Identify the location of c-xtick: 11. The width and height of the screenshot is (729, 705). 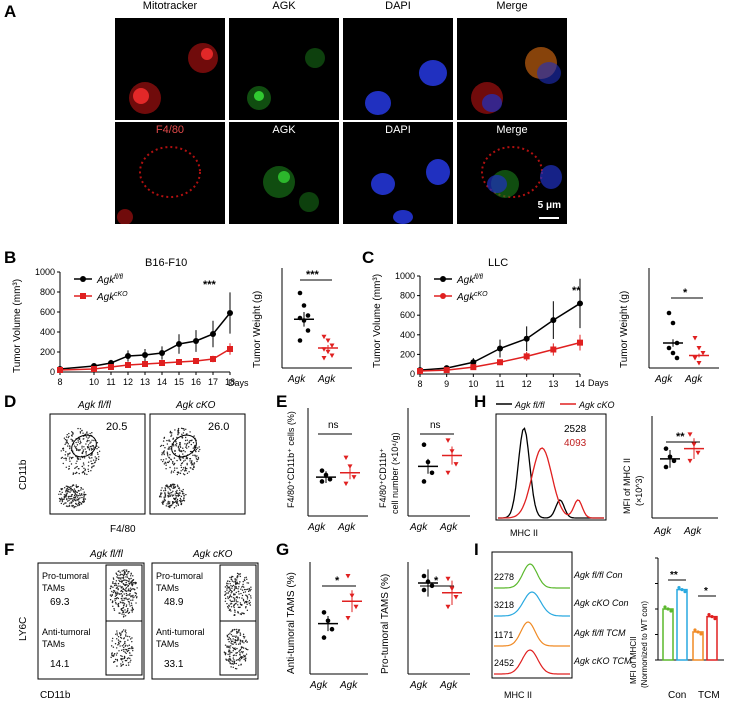
(499, 383).